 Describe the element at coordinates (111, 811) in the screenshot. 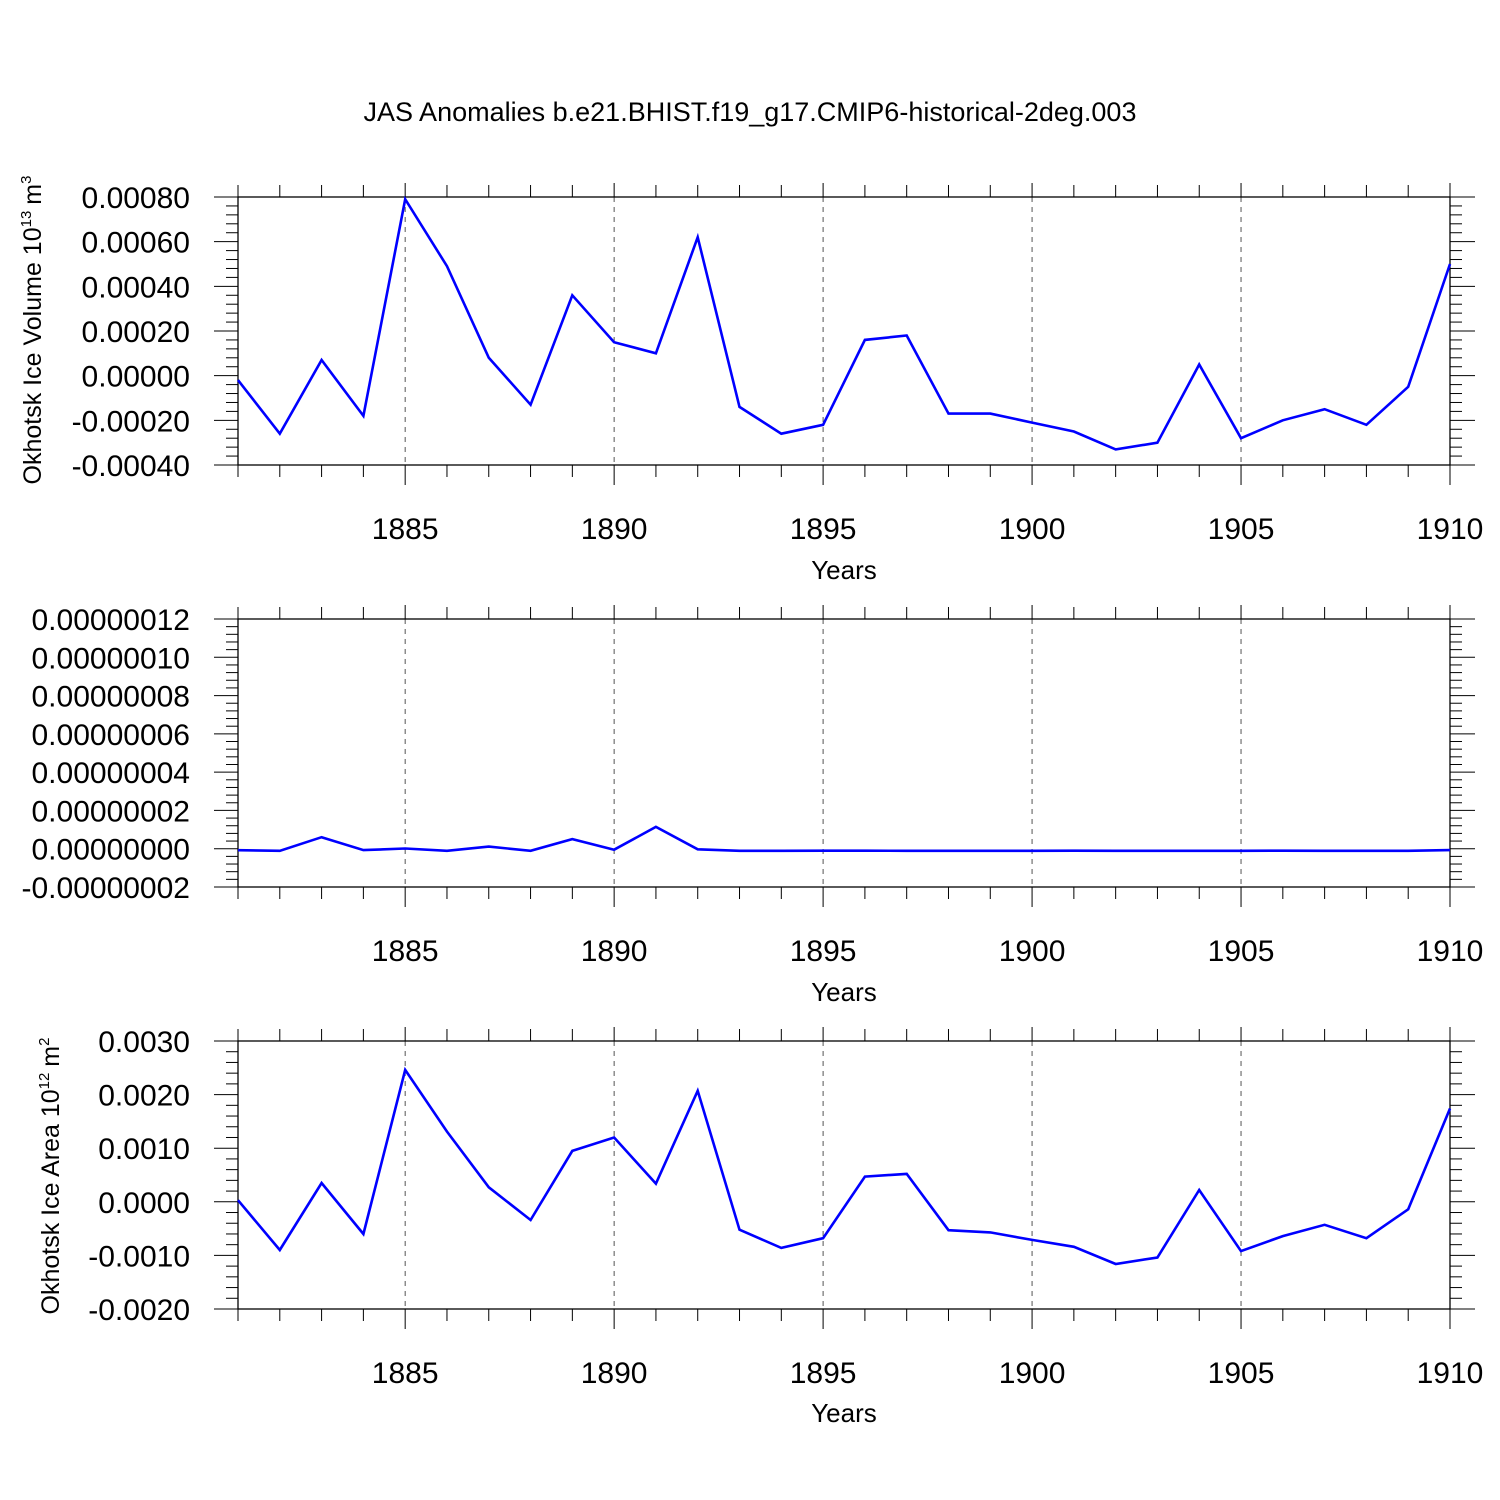

I see `y-tick-label: 0.00000002` at that location.